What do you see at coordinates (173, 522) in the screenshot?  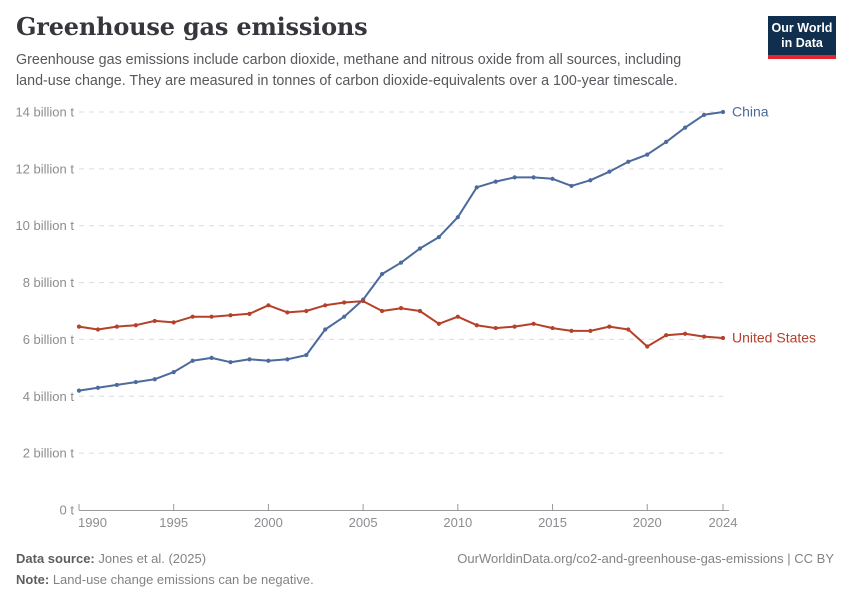 I see `x-axis-label: 1995` at bounding box center [173, 522].